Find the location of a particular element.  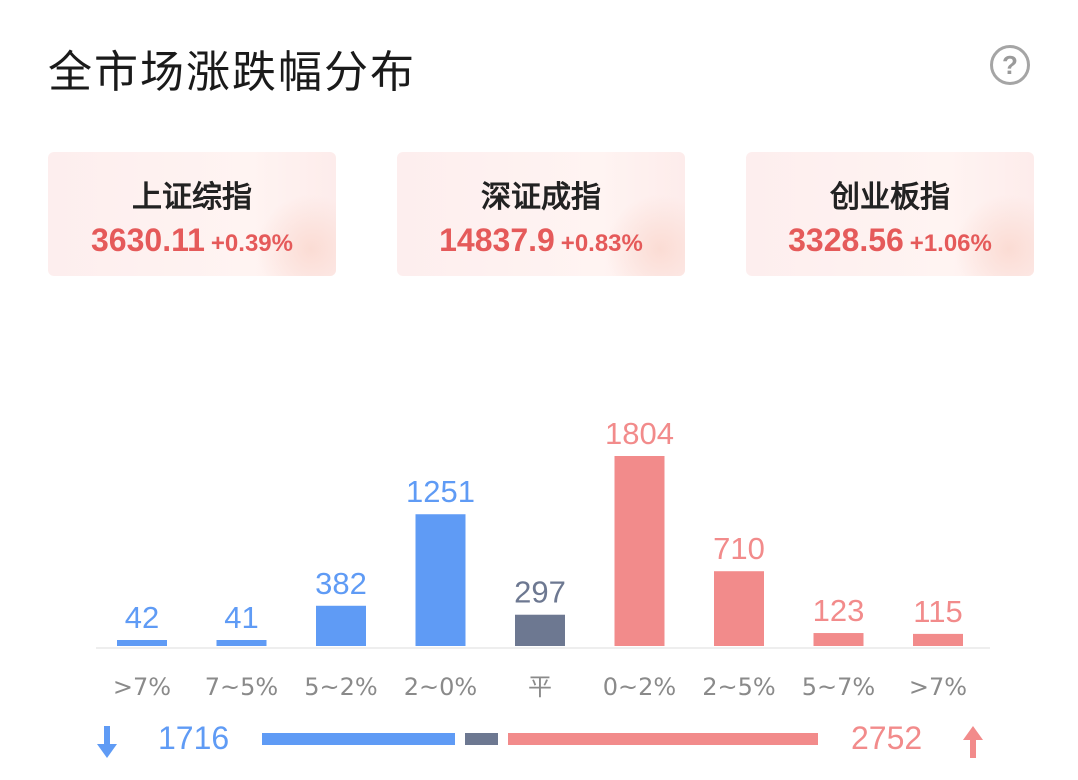

help-icon: ? is located at coordinates (1010, 65).